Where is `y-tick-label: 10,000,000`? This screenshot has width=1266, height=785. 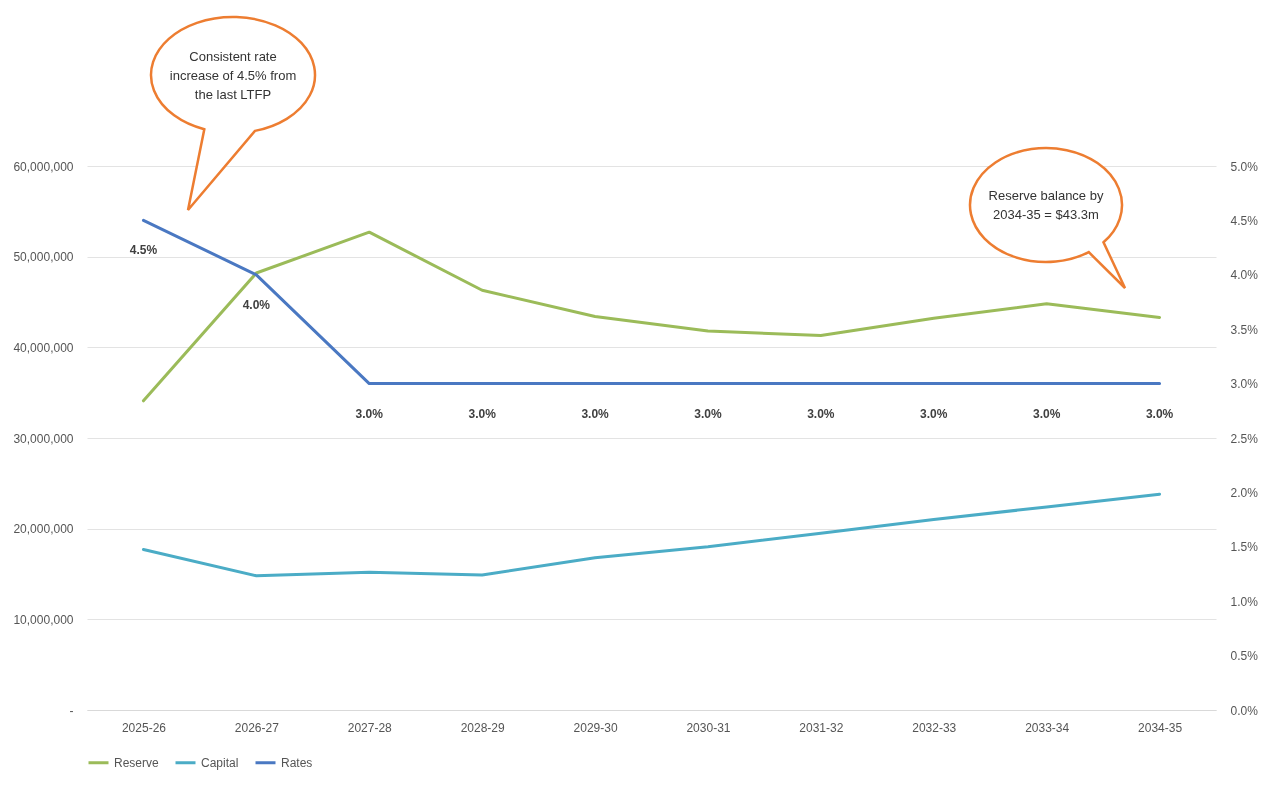 y-tick-label: 10,000,000 is located at coordinates (43, 619).